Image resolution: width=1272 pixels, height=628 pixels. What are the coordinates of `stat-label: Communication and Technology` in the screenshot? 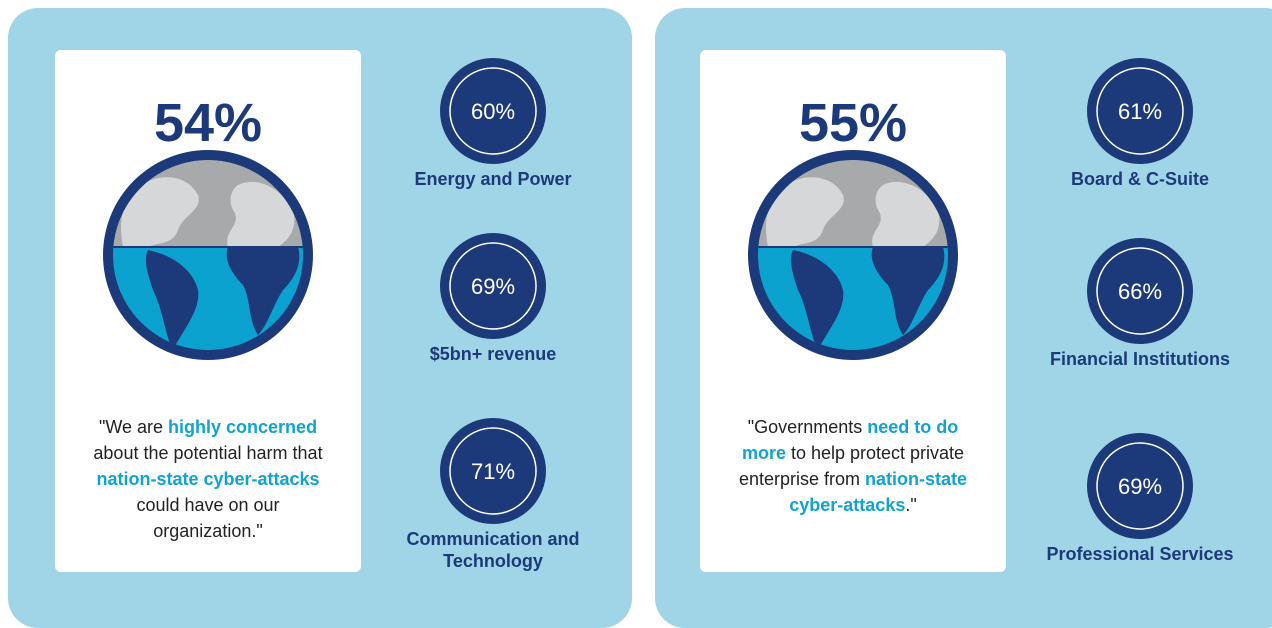 It's located at (493, 550).